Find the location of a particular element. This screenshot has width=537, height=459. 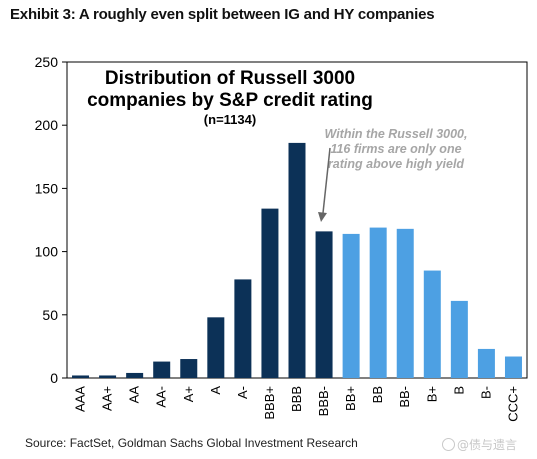

bar-aa-plus is located at coordinates (108, 376).